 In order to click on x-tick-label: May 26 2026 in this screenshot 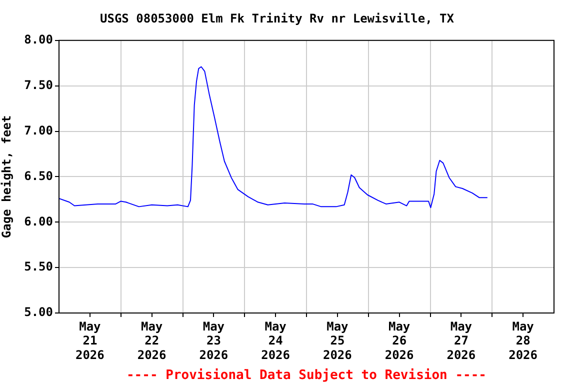, I will do `click(399, 340)`.